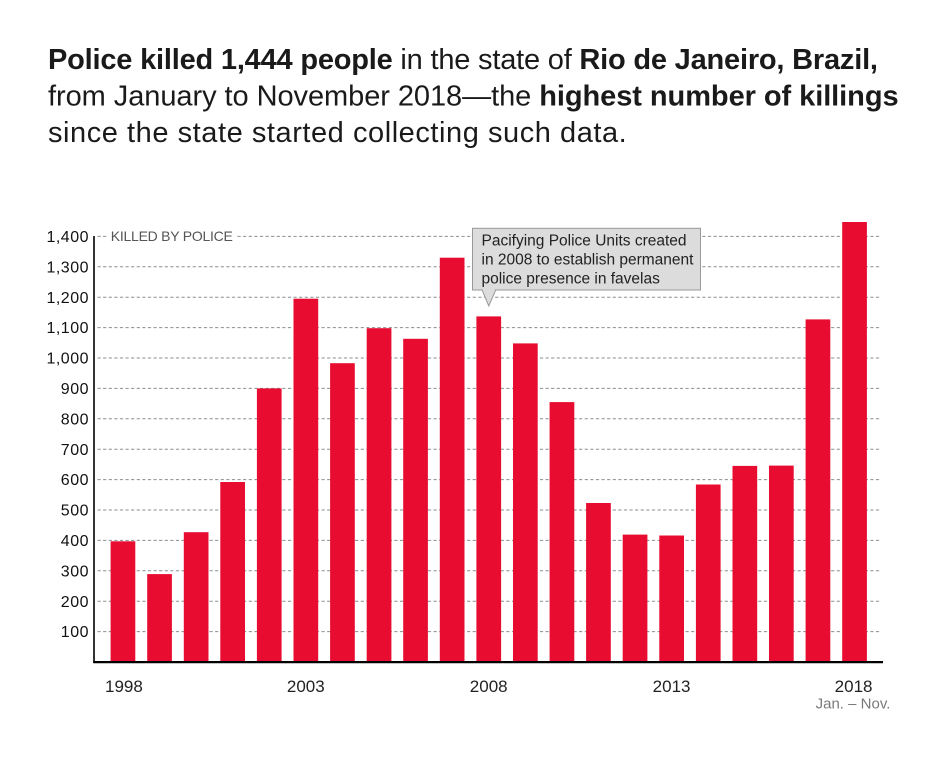 The height and width of the screenshot is (757, 946). Describe the element at coordinates (672, 686) in the screenshot. I see `svg-text: 2013` at that location.